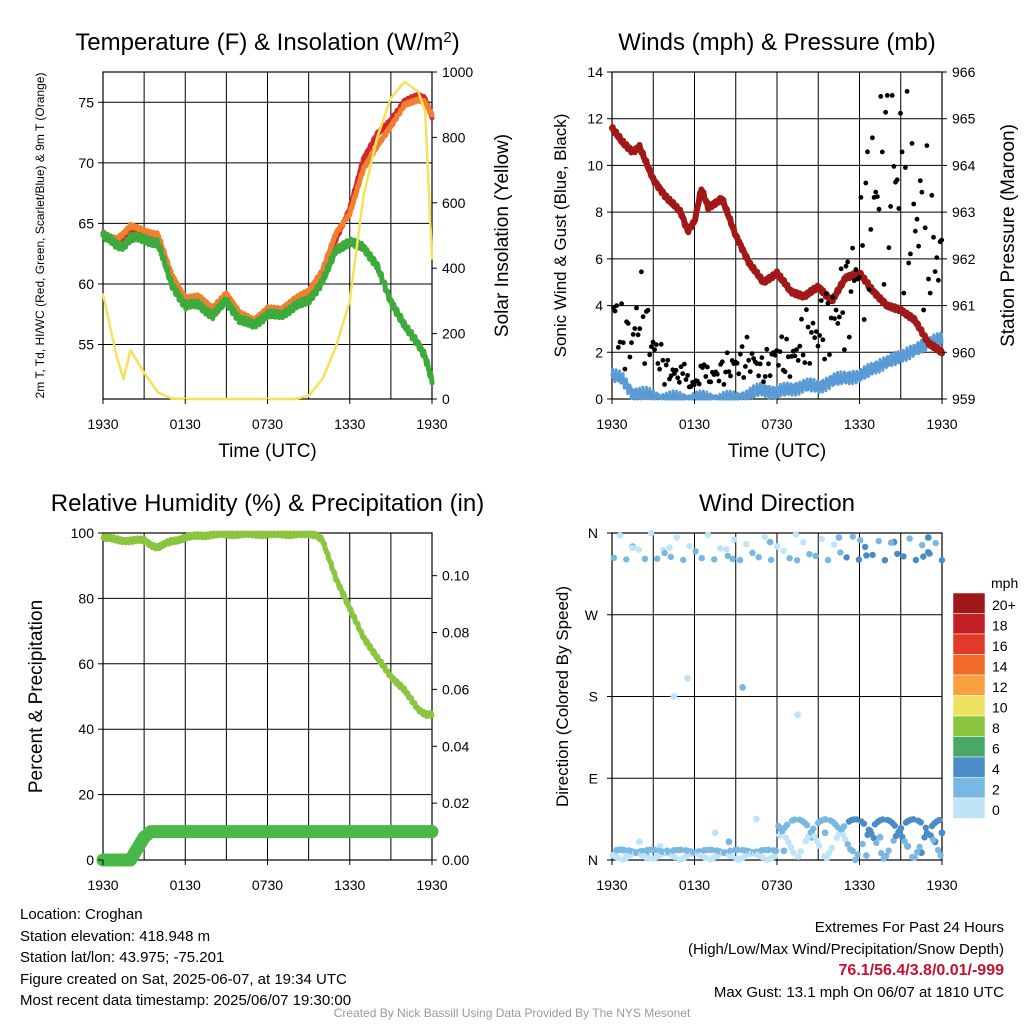 This screenshot has height=1024, width=1024. What do you see at coordinates (562, 696) in the screenshot?
I see `dir-ylabel-left: Direction (Colored By Speed)` at bounding box center [562, 696].